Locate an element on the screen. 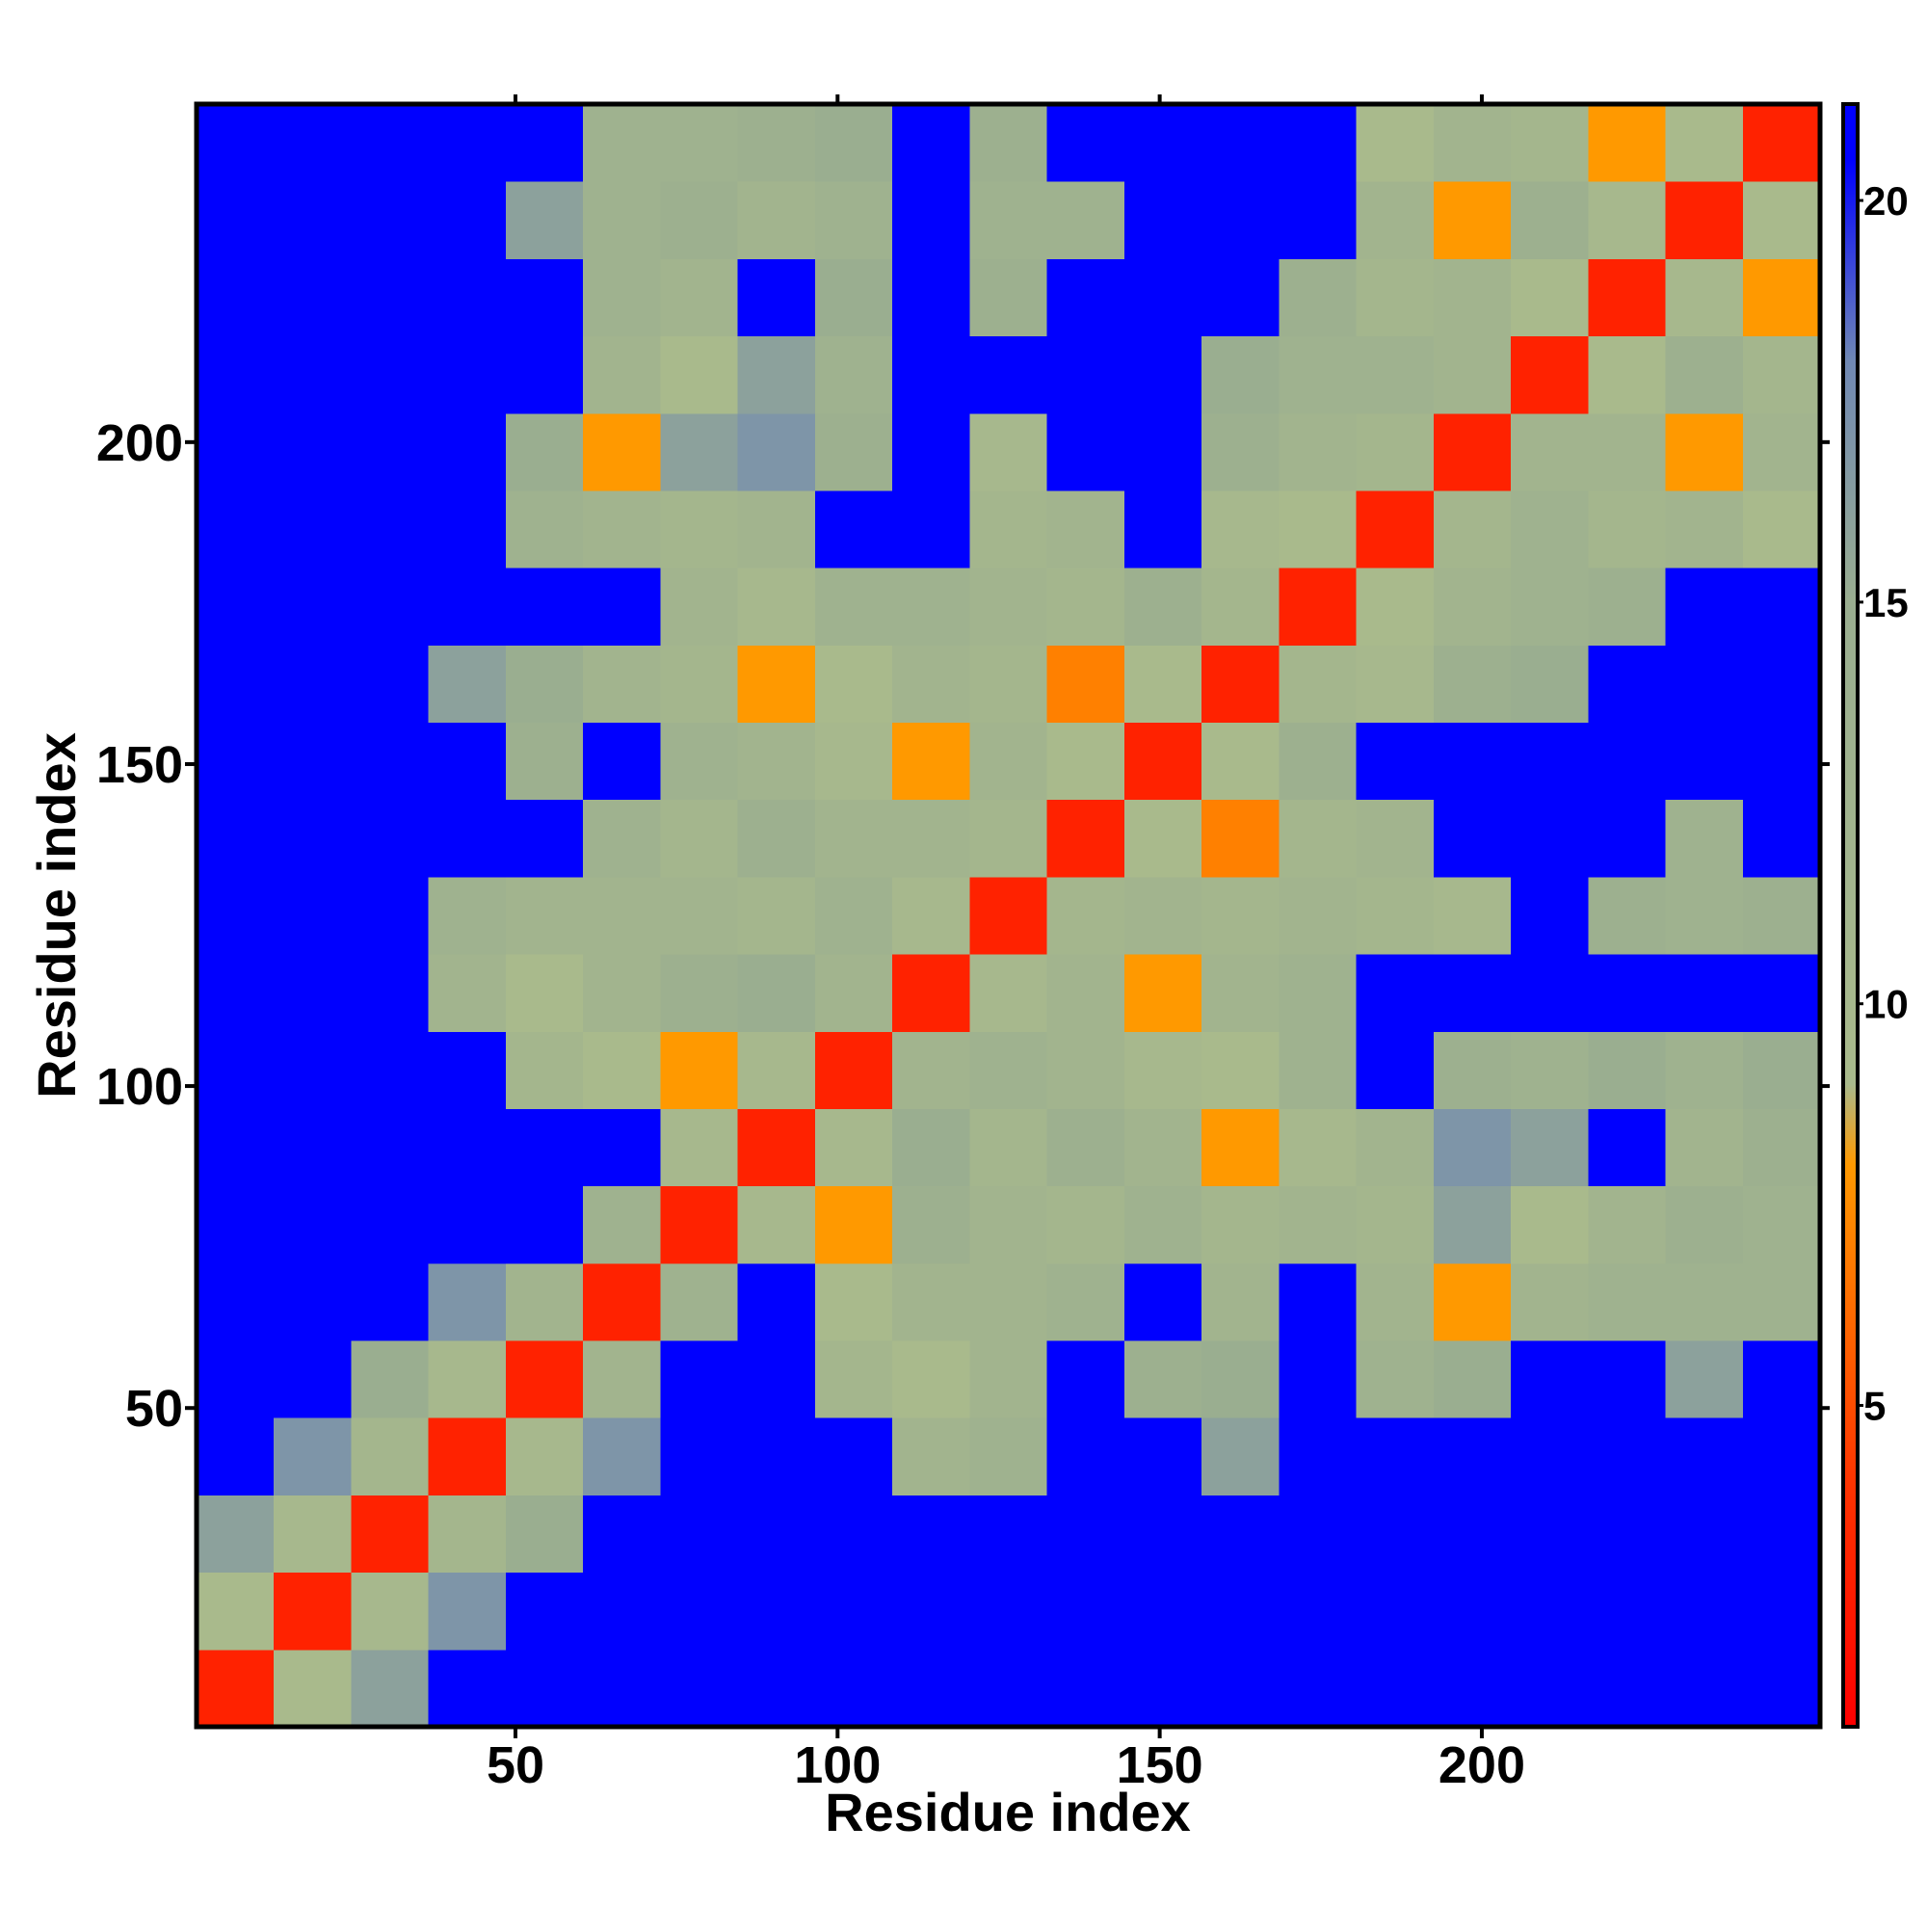  y-tick-label: 150 is located at coordinates (139, 765).